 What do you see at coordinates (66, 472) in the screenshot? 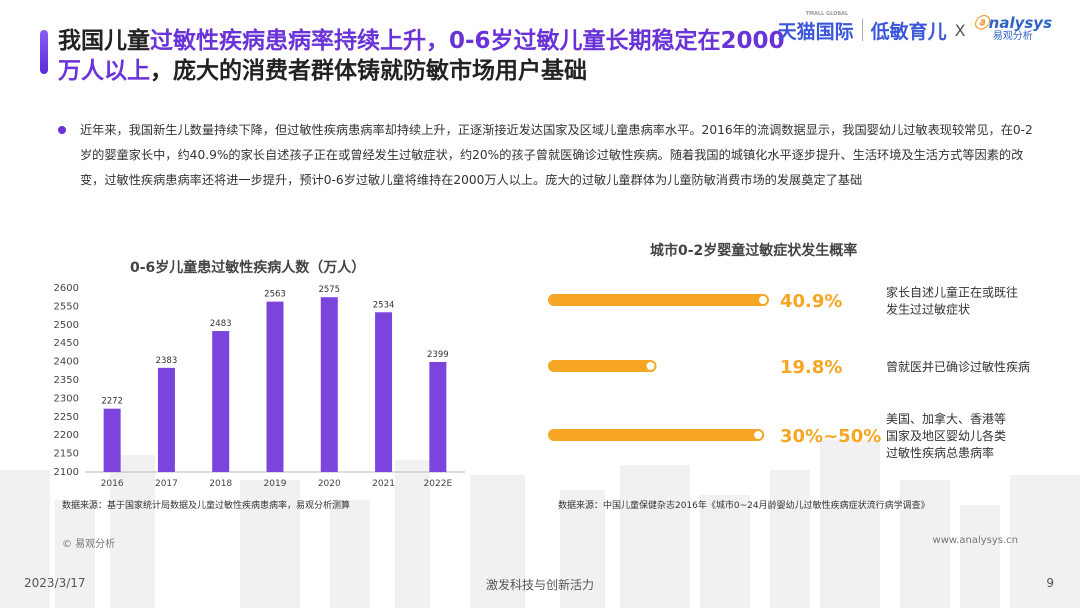
I see `y-tick-label: 2100` at bounding box center [66, 472].